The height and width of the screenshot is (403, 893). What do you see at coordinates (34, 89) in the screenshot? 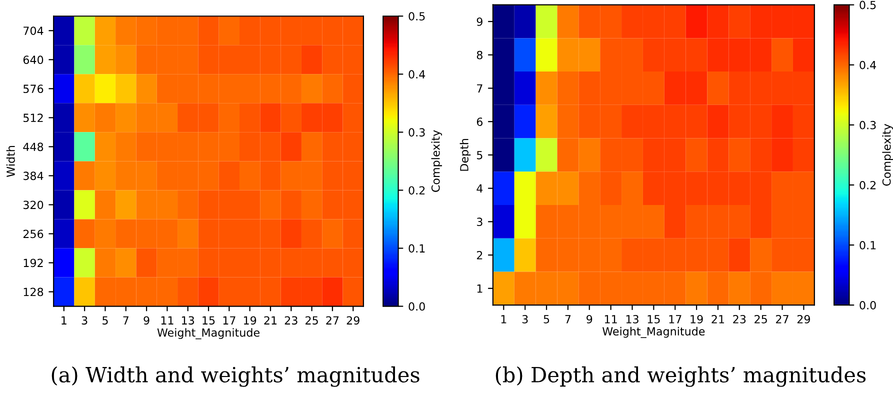
I see `y-tick-label: 576` at bounding box center [34, 89].